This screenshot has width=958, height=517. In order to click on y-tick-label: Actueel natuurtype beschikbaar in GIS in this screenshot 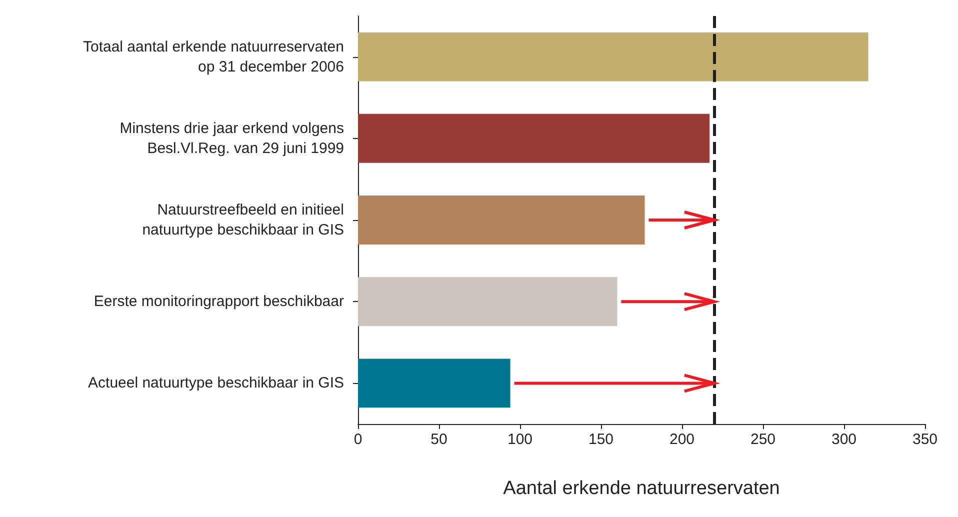, I will do `click(216, 383)`.